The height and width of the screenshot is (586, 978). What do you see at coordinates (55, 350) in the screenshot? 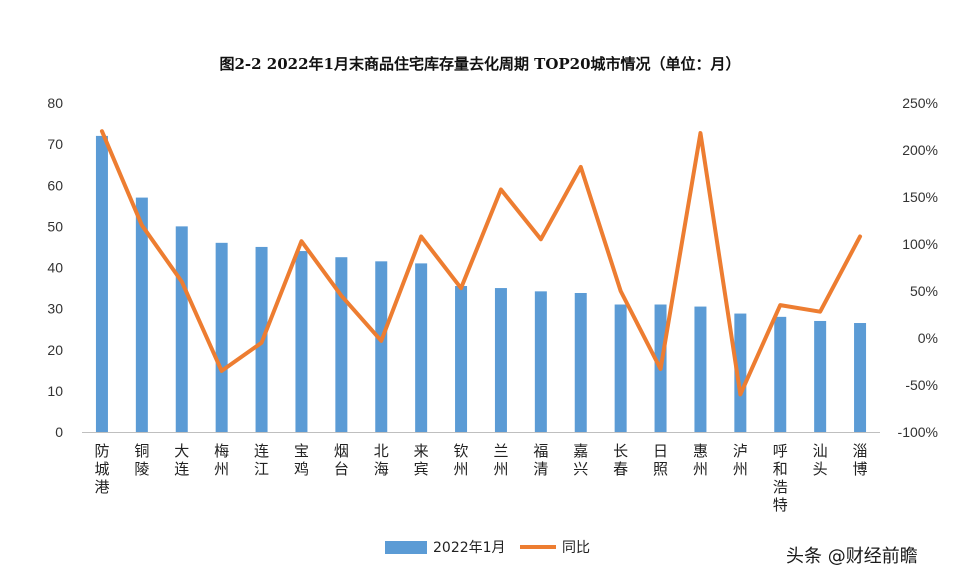
I see `left-tick-label: 20` at bounding box center [55, 350].